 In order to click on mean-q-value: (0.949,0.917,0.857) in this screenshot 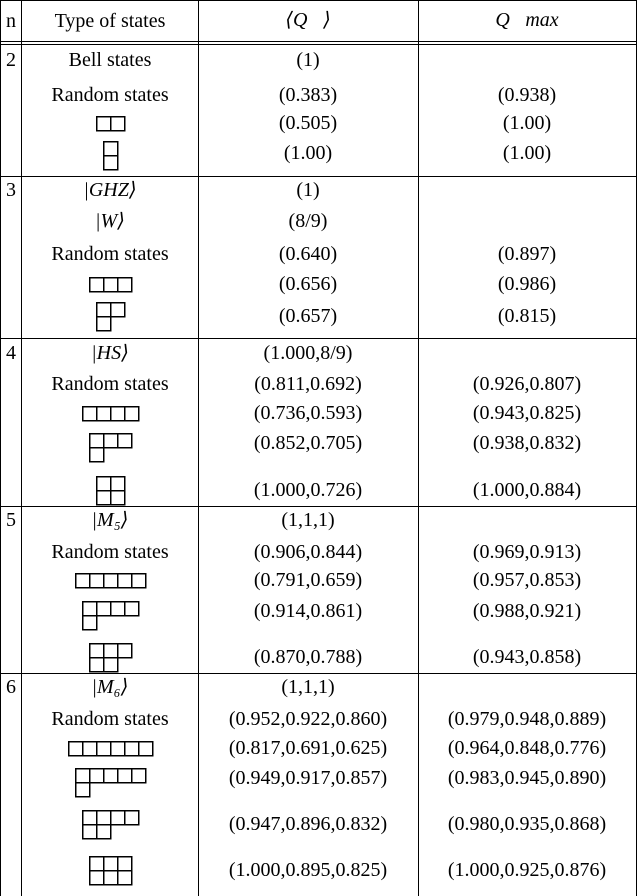, I will do `click(308, 778)`.